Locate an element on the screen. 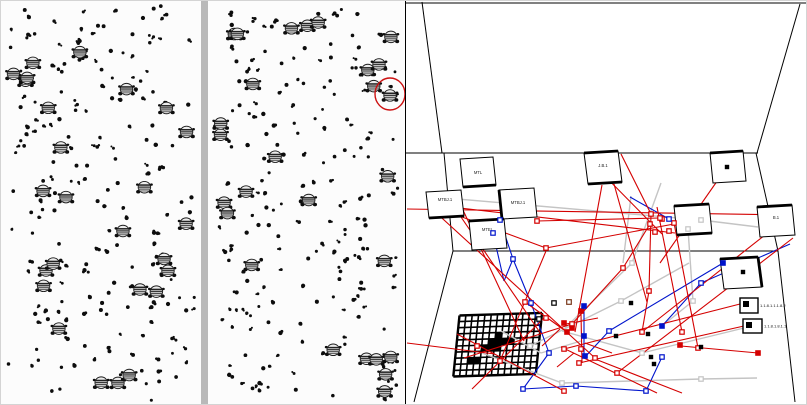 The height and width of the screenshot is (405, 807). panel-divider is located at coordinates (204, 203).